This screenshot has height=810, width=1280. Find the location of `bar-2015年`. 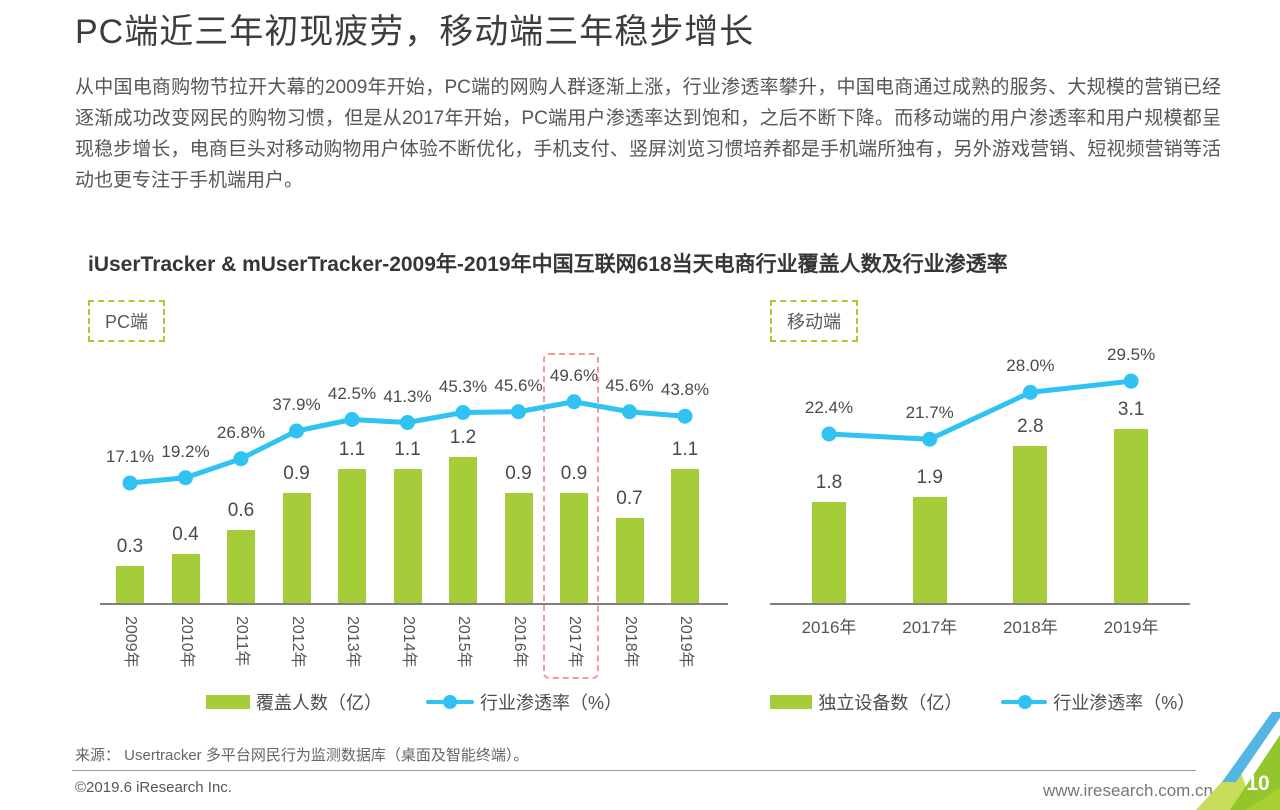

bar-2015年 is located at coordinates (463, 530).